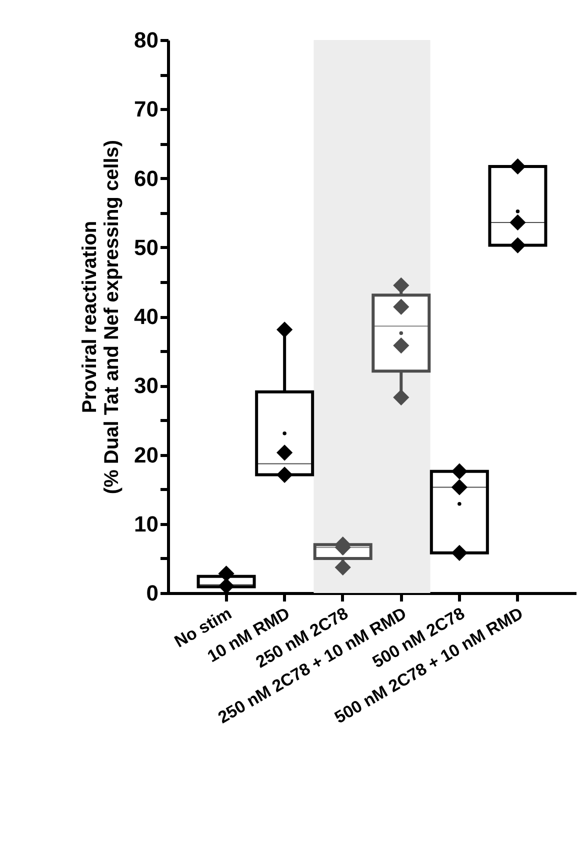 The height and width of the screenshot is (843, 578). Describe the element at coordinates (146, 40) in the screenshot. I see `y-tick-label: 80` at that location.